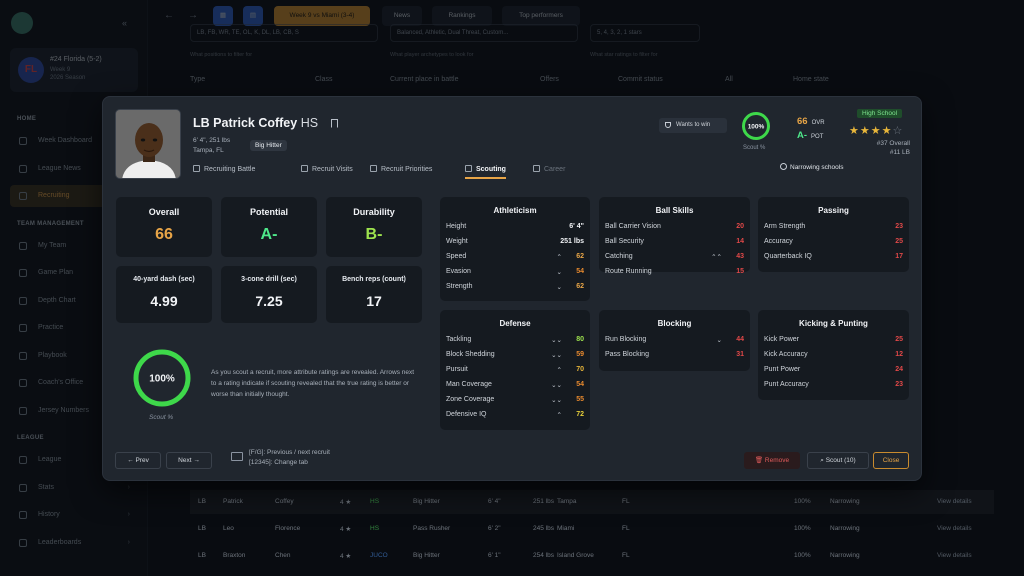 The width and height of the screenshot is (1024, 576). I want to click on column-header: Class, so click(324, 79).